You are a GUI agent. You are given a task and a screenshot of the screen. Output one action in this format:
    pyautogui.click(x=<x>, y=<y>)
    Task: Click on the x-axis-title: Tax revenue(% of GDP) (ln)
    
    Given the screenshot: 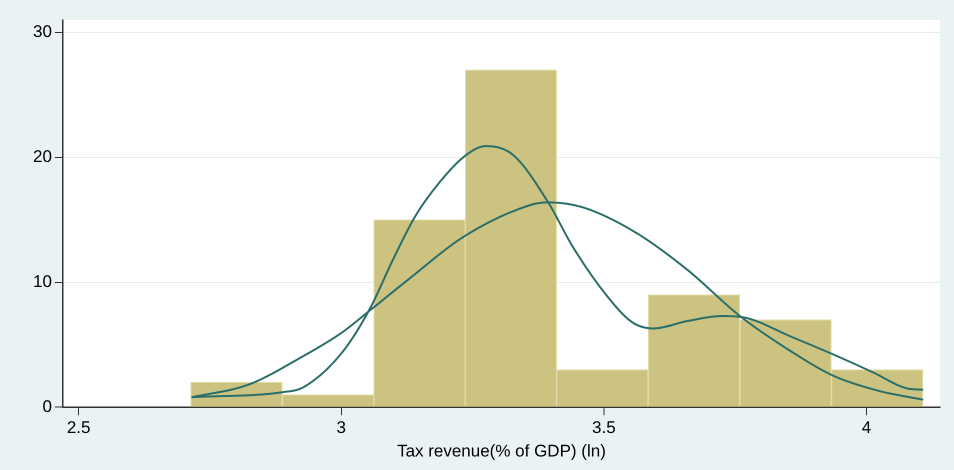 What is the action you would take?
    pyautogui.click(x=501, y=450)
    